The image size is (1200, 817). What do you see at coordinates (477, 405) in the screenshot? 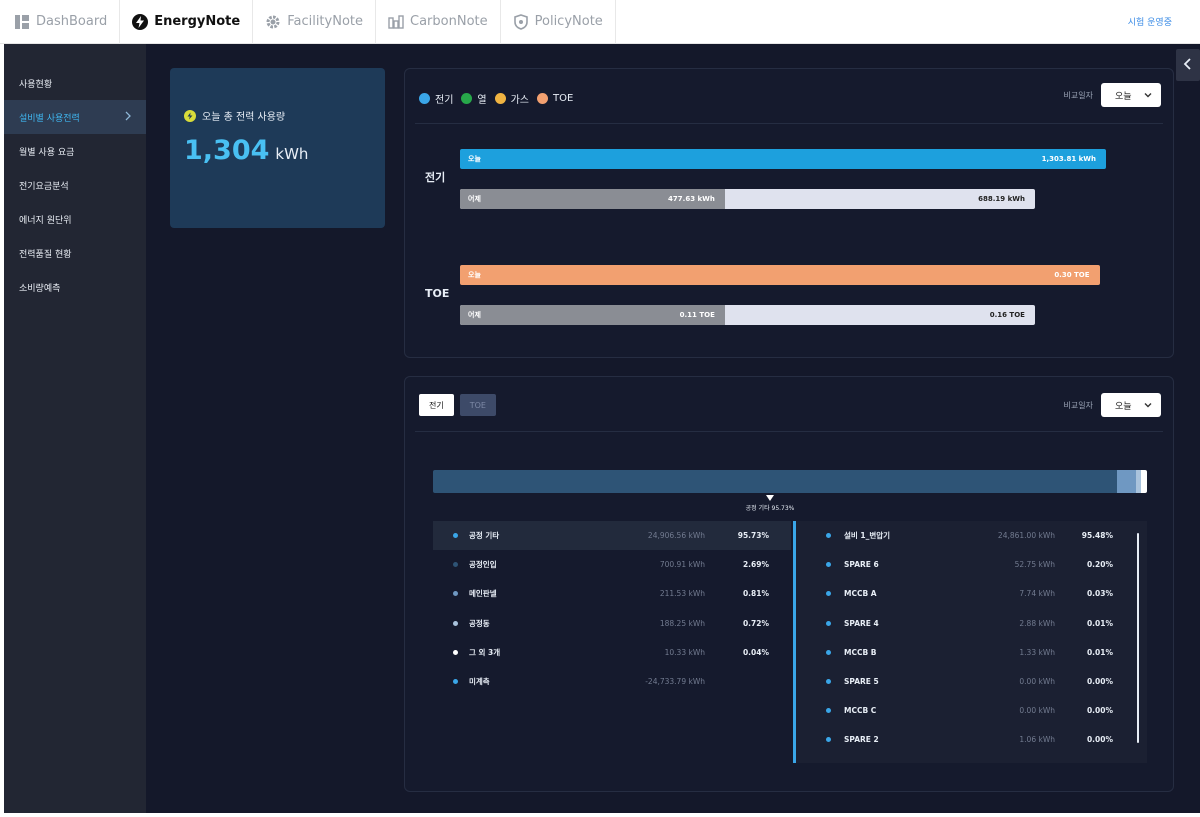
I see `tab-toe: TOE` at bounding box center [477, 405].